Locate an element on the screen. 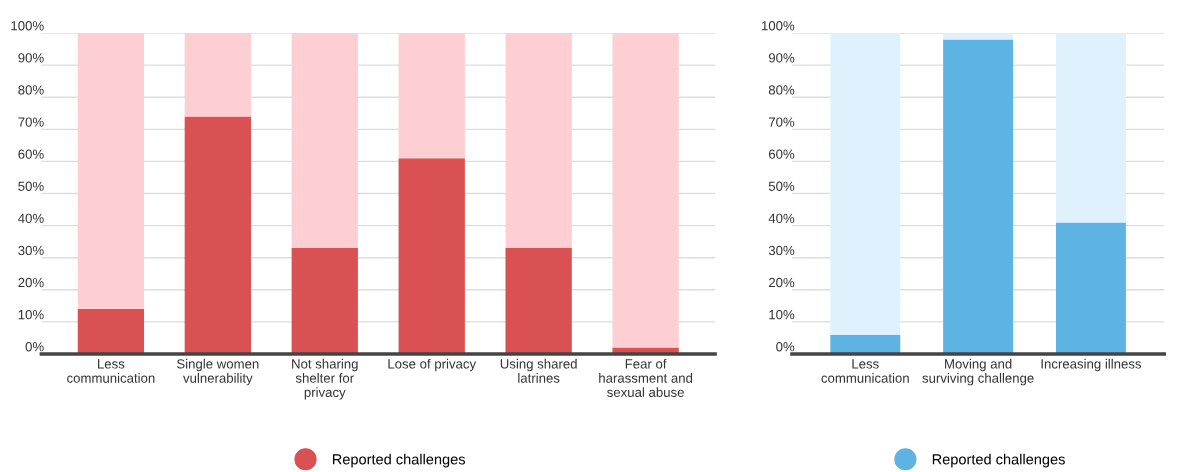  x-tick-label: Single women vulnerability is located at coordinates (217, 372).